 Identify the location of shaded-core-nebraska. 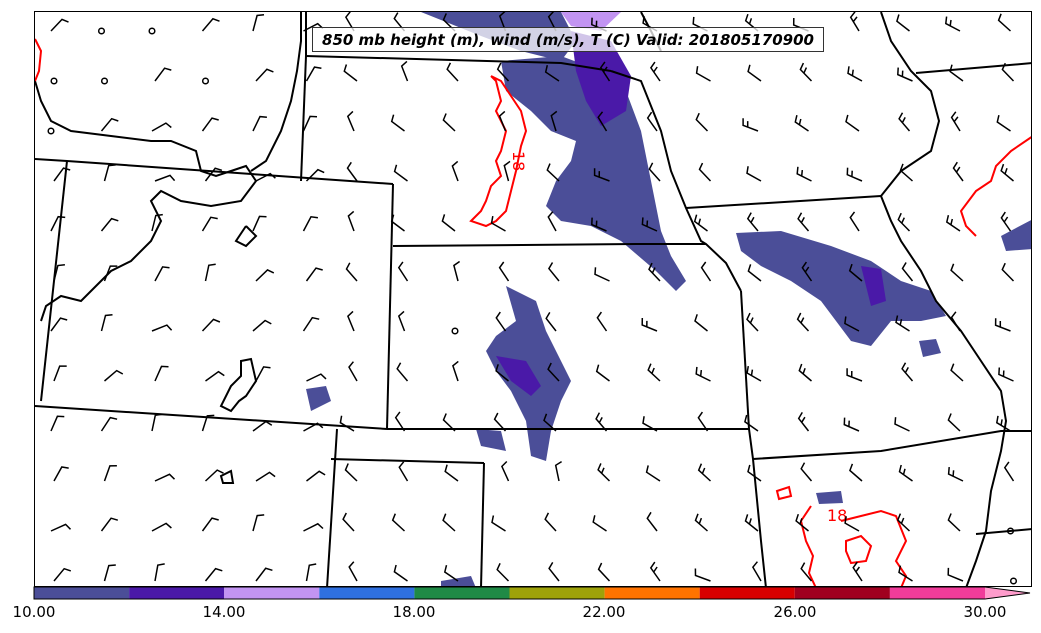
(601, 78).